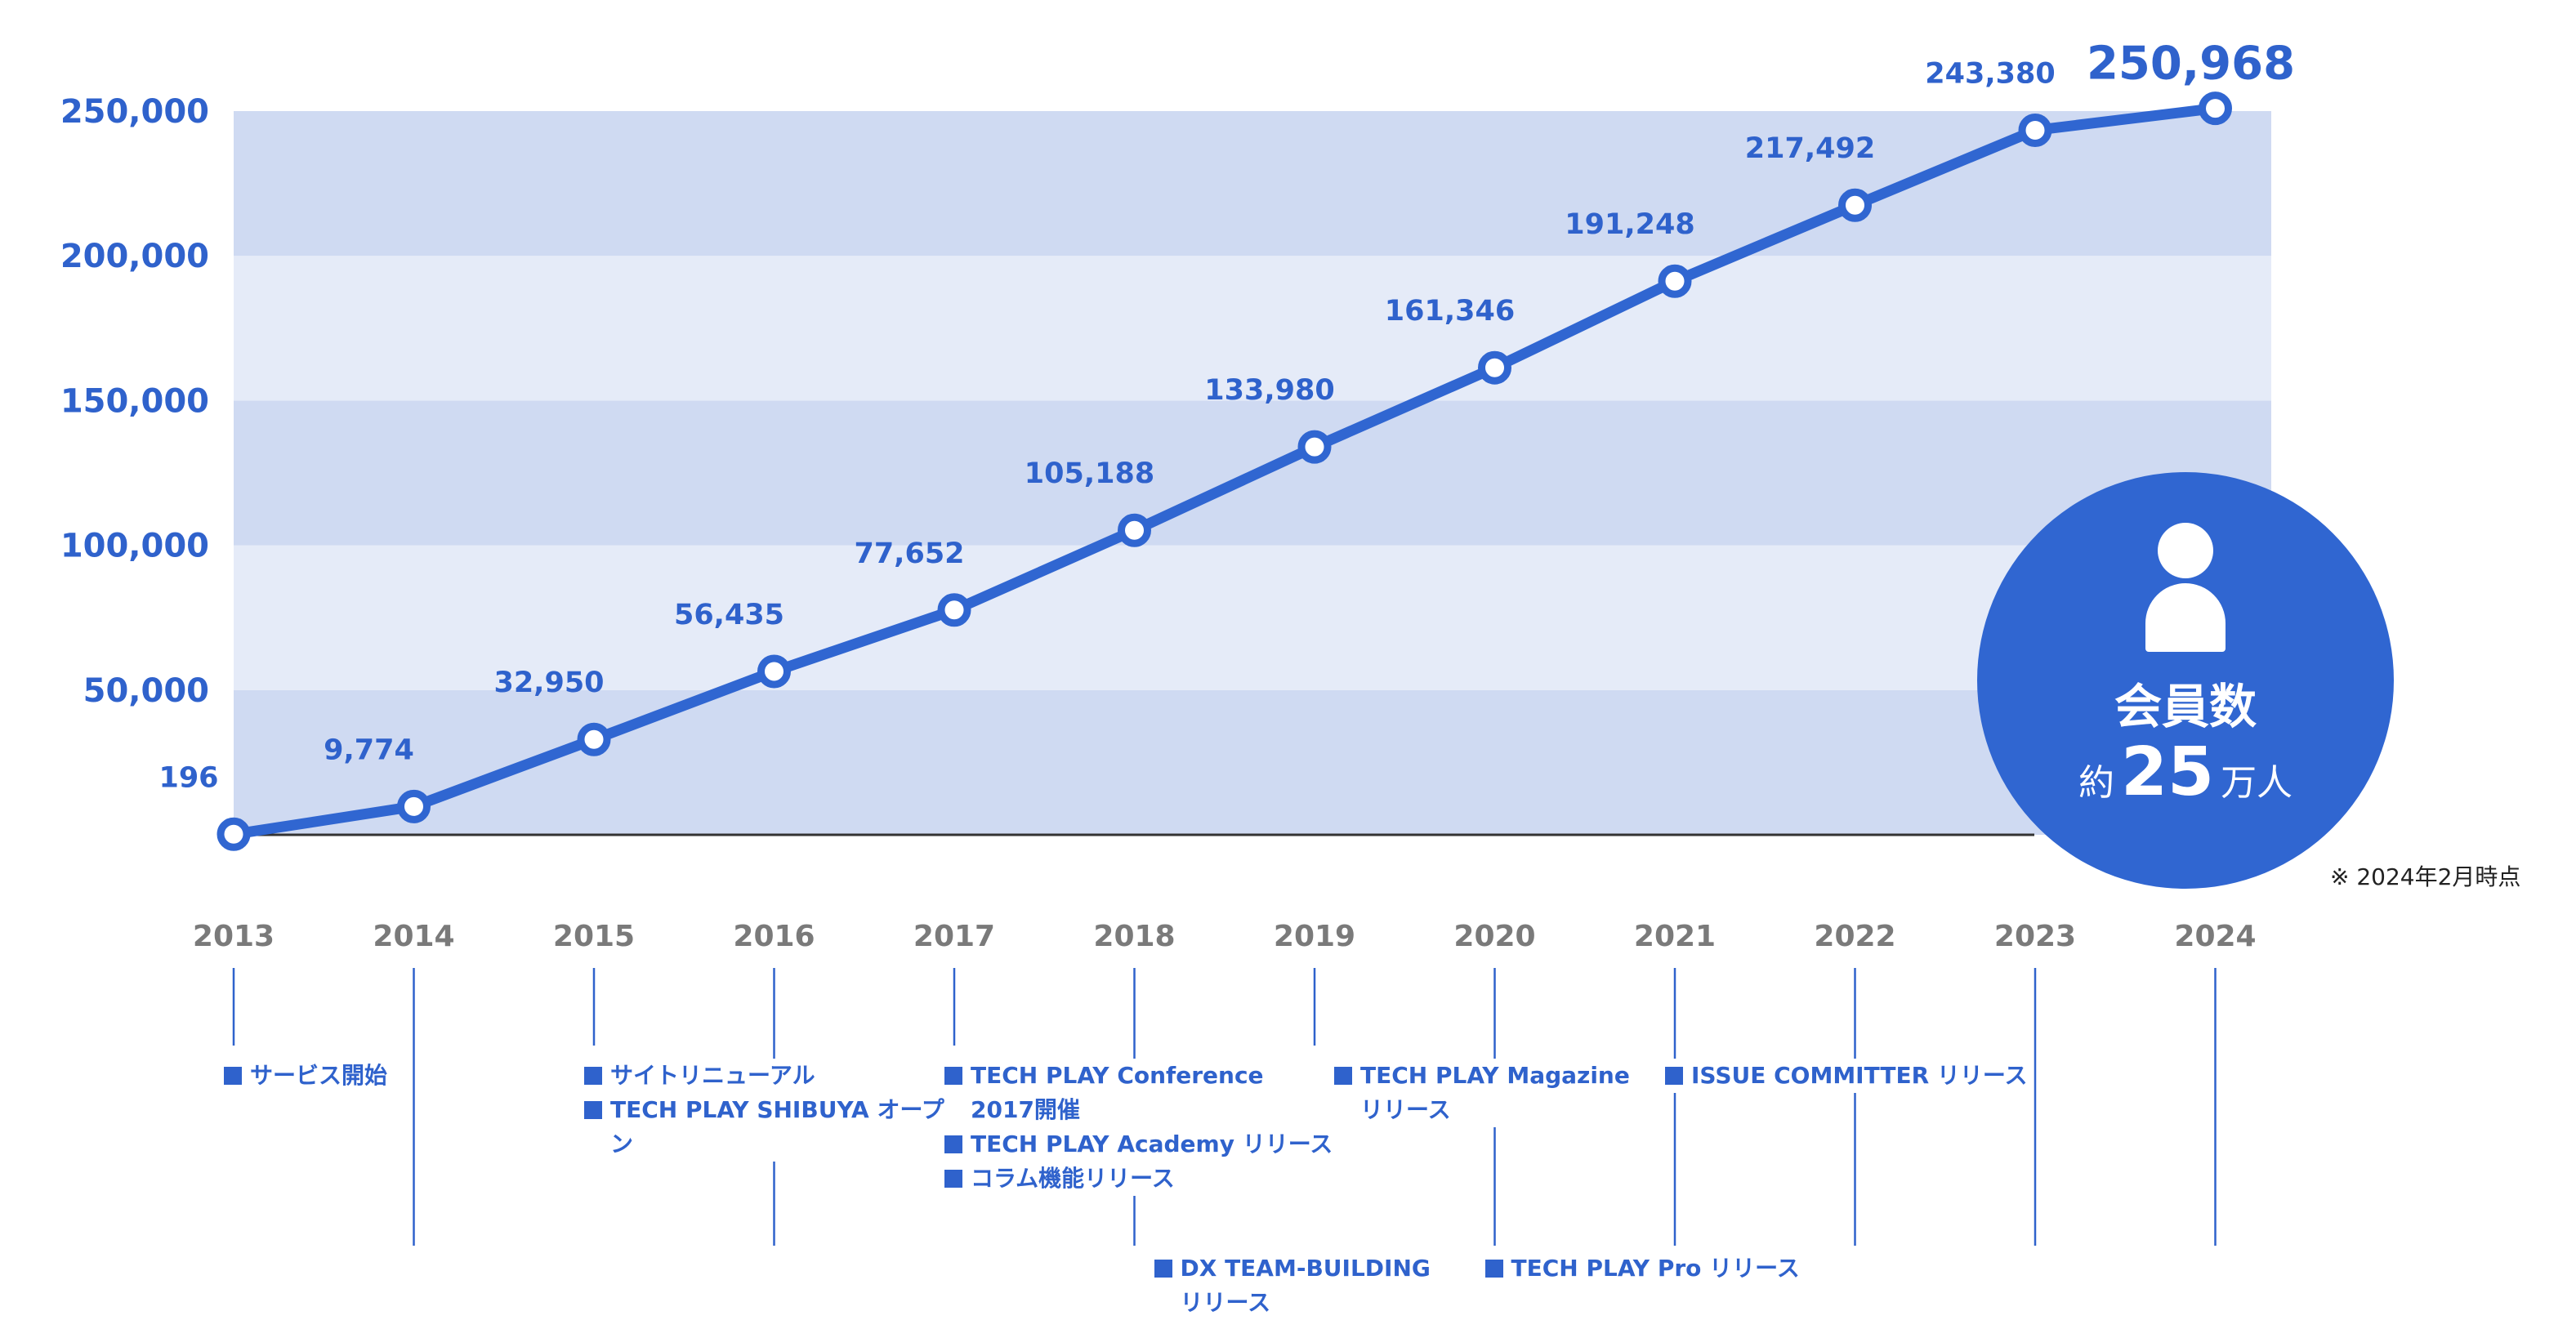 Image resolution: width=2576 pixels, height=1329 pixels. I want to click on x-tick-label: 2018, so click(1134, 936).